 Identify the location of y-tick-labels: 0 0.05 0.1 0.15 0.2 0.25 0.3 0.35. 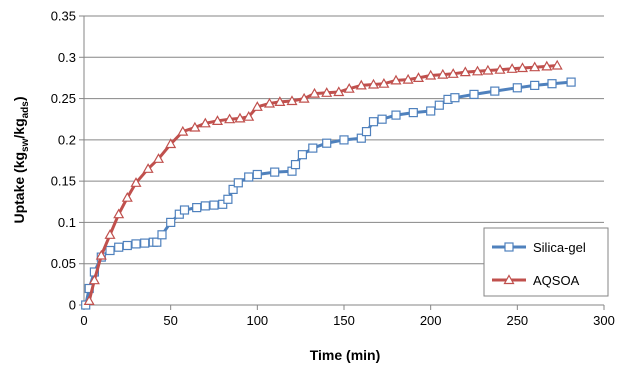
(63, 161).